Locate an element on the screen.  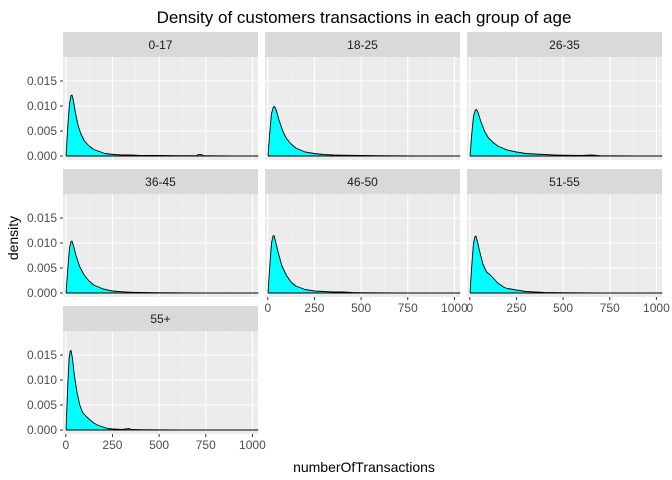
strip-label: 51-55 is located at coordinates (564, 182).